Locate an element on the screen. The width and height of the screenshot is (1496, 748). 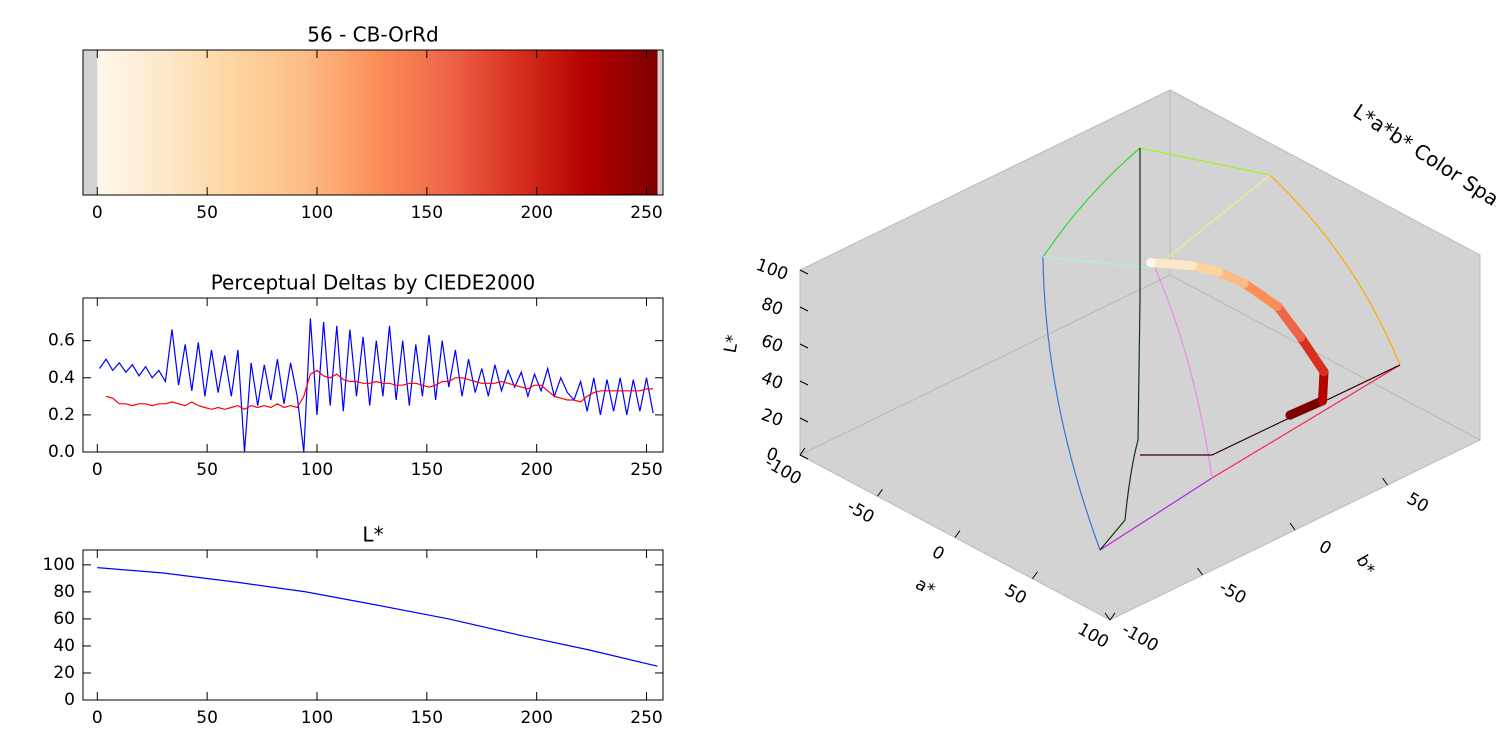
y-tick-label: 80 is located at coordinates (64, 592).